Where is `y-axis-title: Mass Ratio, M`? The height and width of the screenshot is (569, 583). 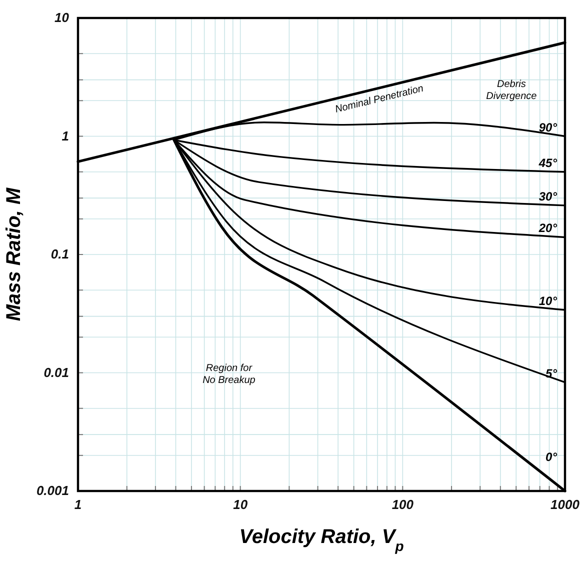 y-axis-title: Mass Ratio, M is located at coordinates (14, 254).